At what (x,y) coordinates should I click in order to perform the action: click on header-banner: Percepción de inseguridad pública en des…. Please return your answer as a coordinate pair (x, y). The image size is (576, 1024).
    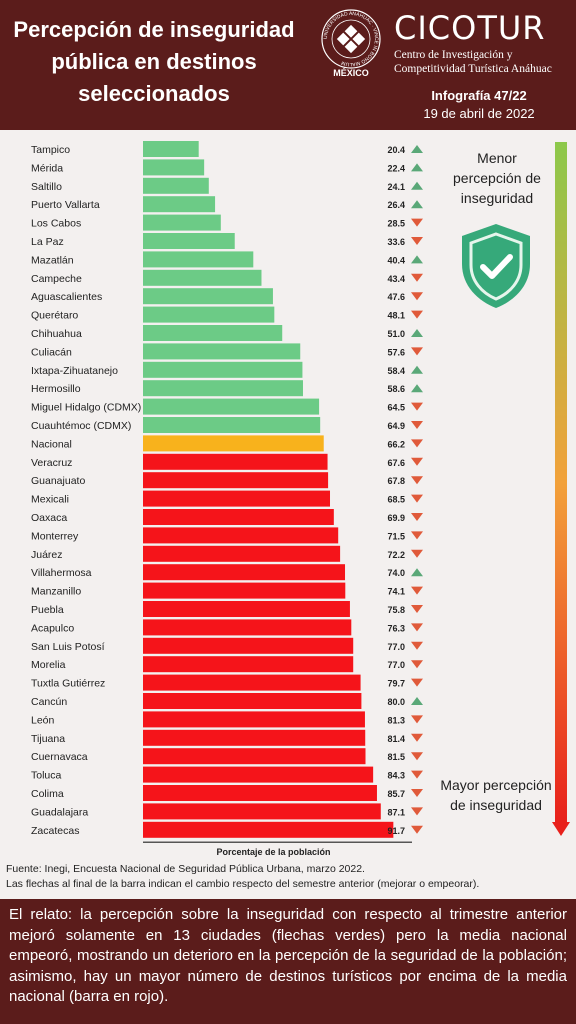
    Looking at the image, I should click on (288, 65).